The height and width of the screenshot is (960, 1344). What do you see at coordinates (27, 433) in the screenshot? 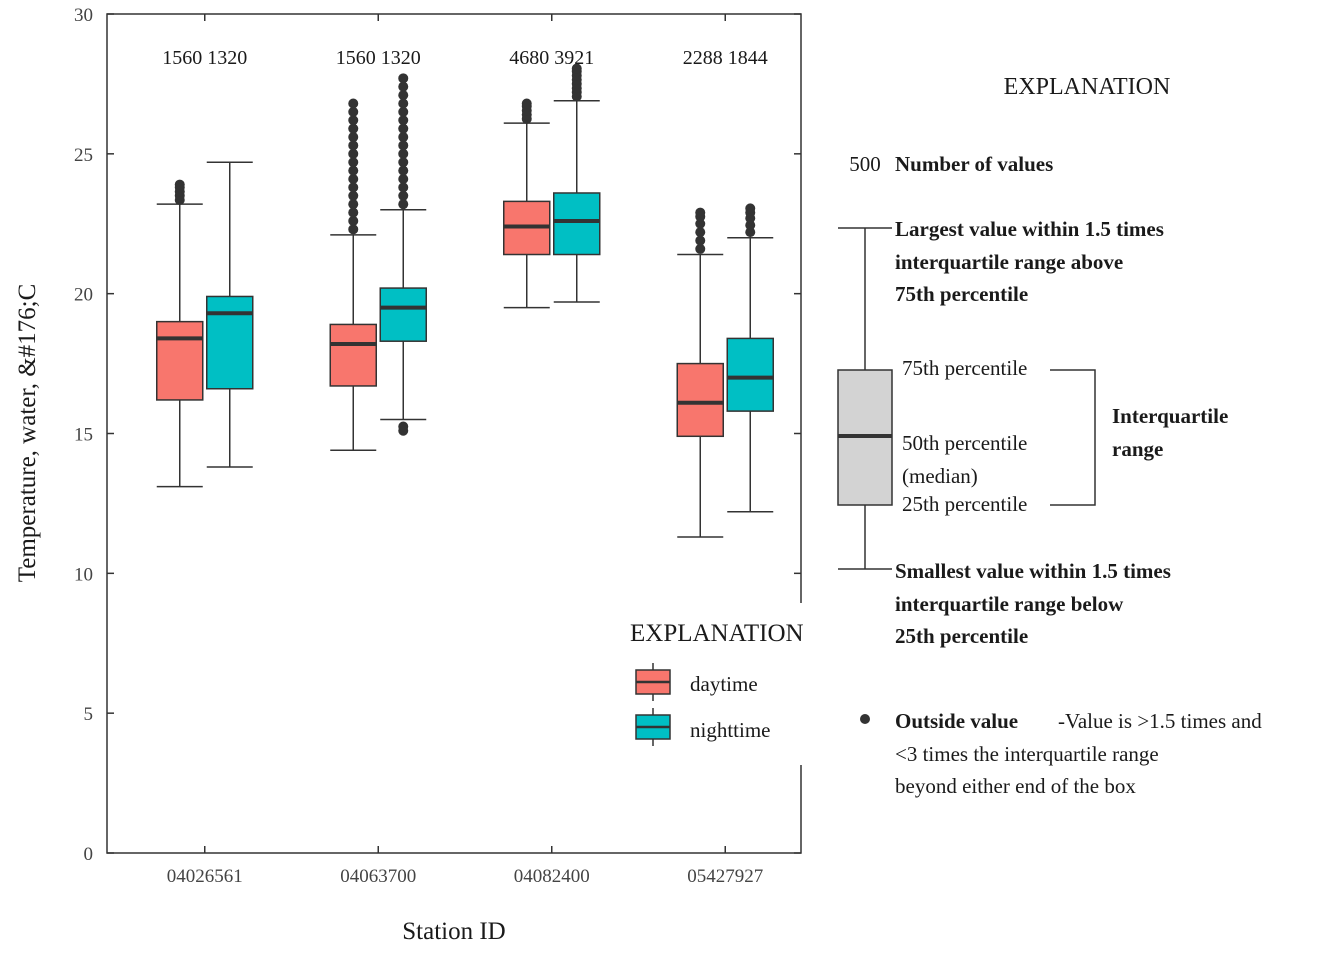
I see `y-axis-title: Temperature, water, &#176;C` at bounding box center [27, 433].